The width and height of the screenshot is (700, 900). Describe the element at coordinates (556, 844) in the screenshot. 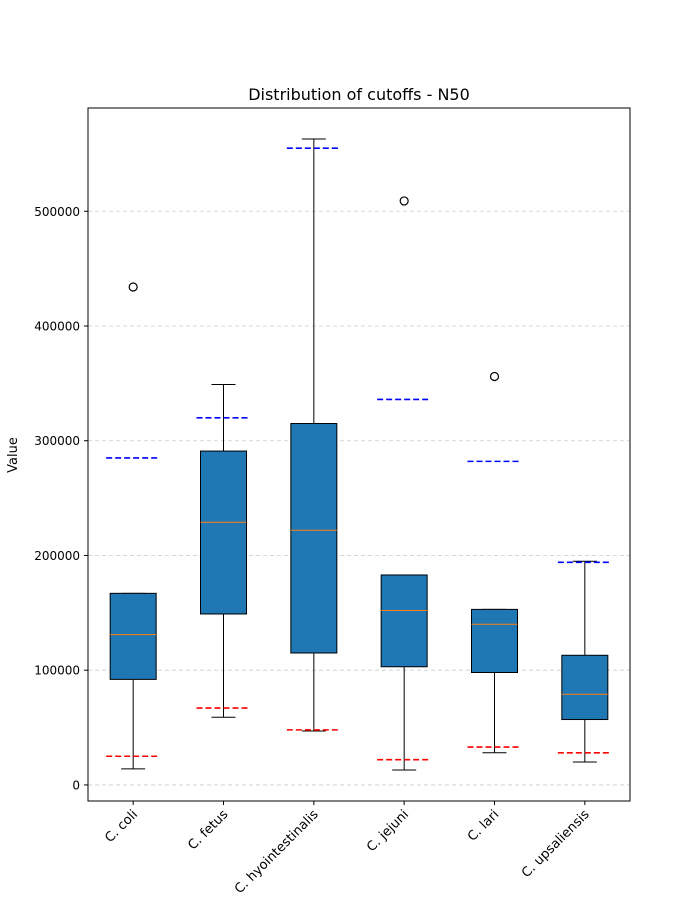

I see `x-tick-label: C. upsaliensis` at that location.